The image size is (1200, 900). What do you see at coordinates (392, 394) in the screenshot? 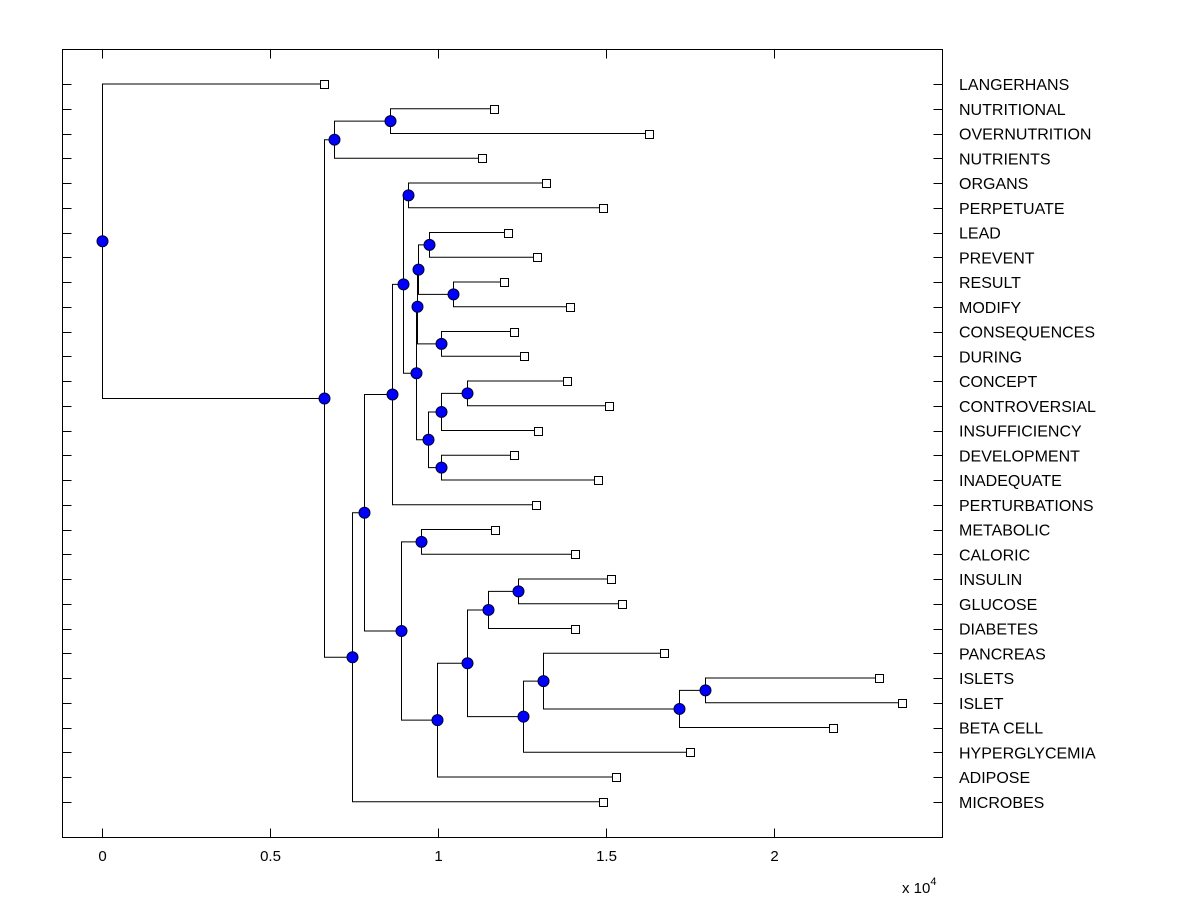
I see `node-n_pert` at bounding box center [392, 394].